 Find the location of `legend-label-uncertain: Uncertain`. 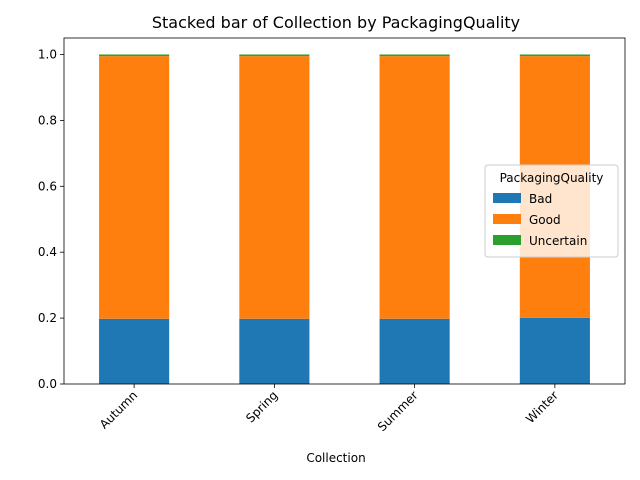

legend-label-uncertain: Uncertain is located at coordinates (558, 241).